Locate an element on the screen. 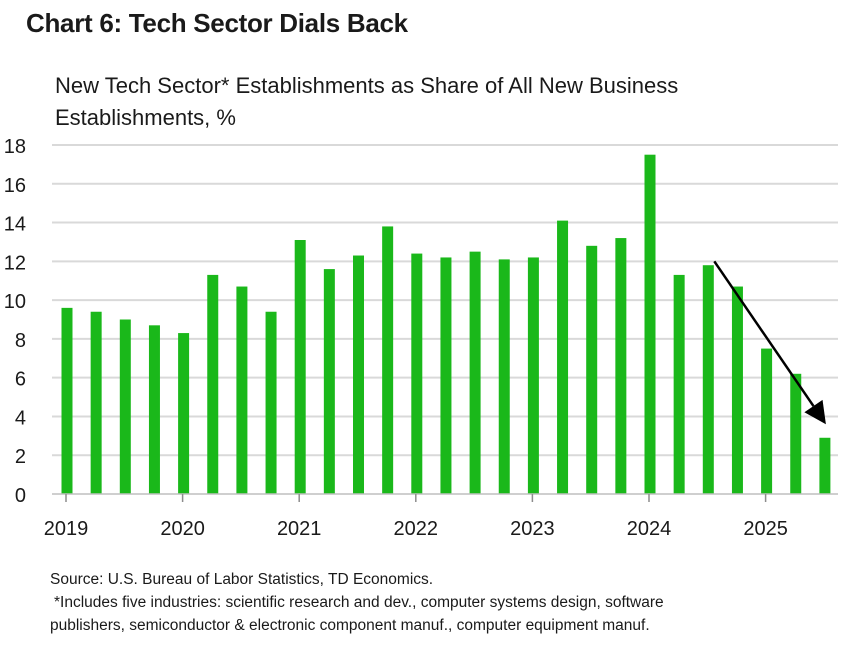 This screenshot has height=647, width=868. x-tick-label: 2024 is located at coordinates (649, 529).